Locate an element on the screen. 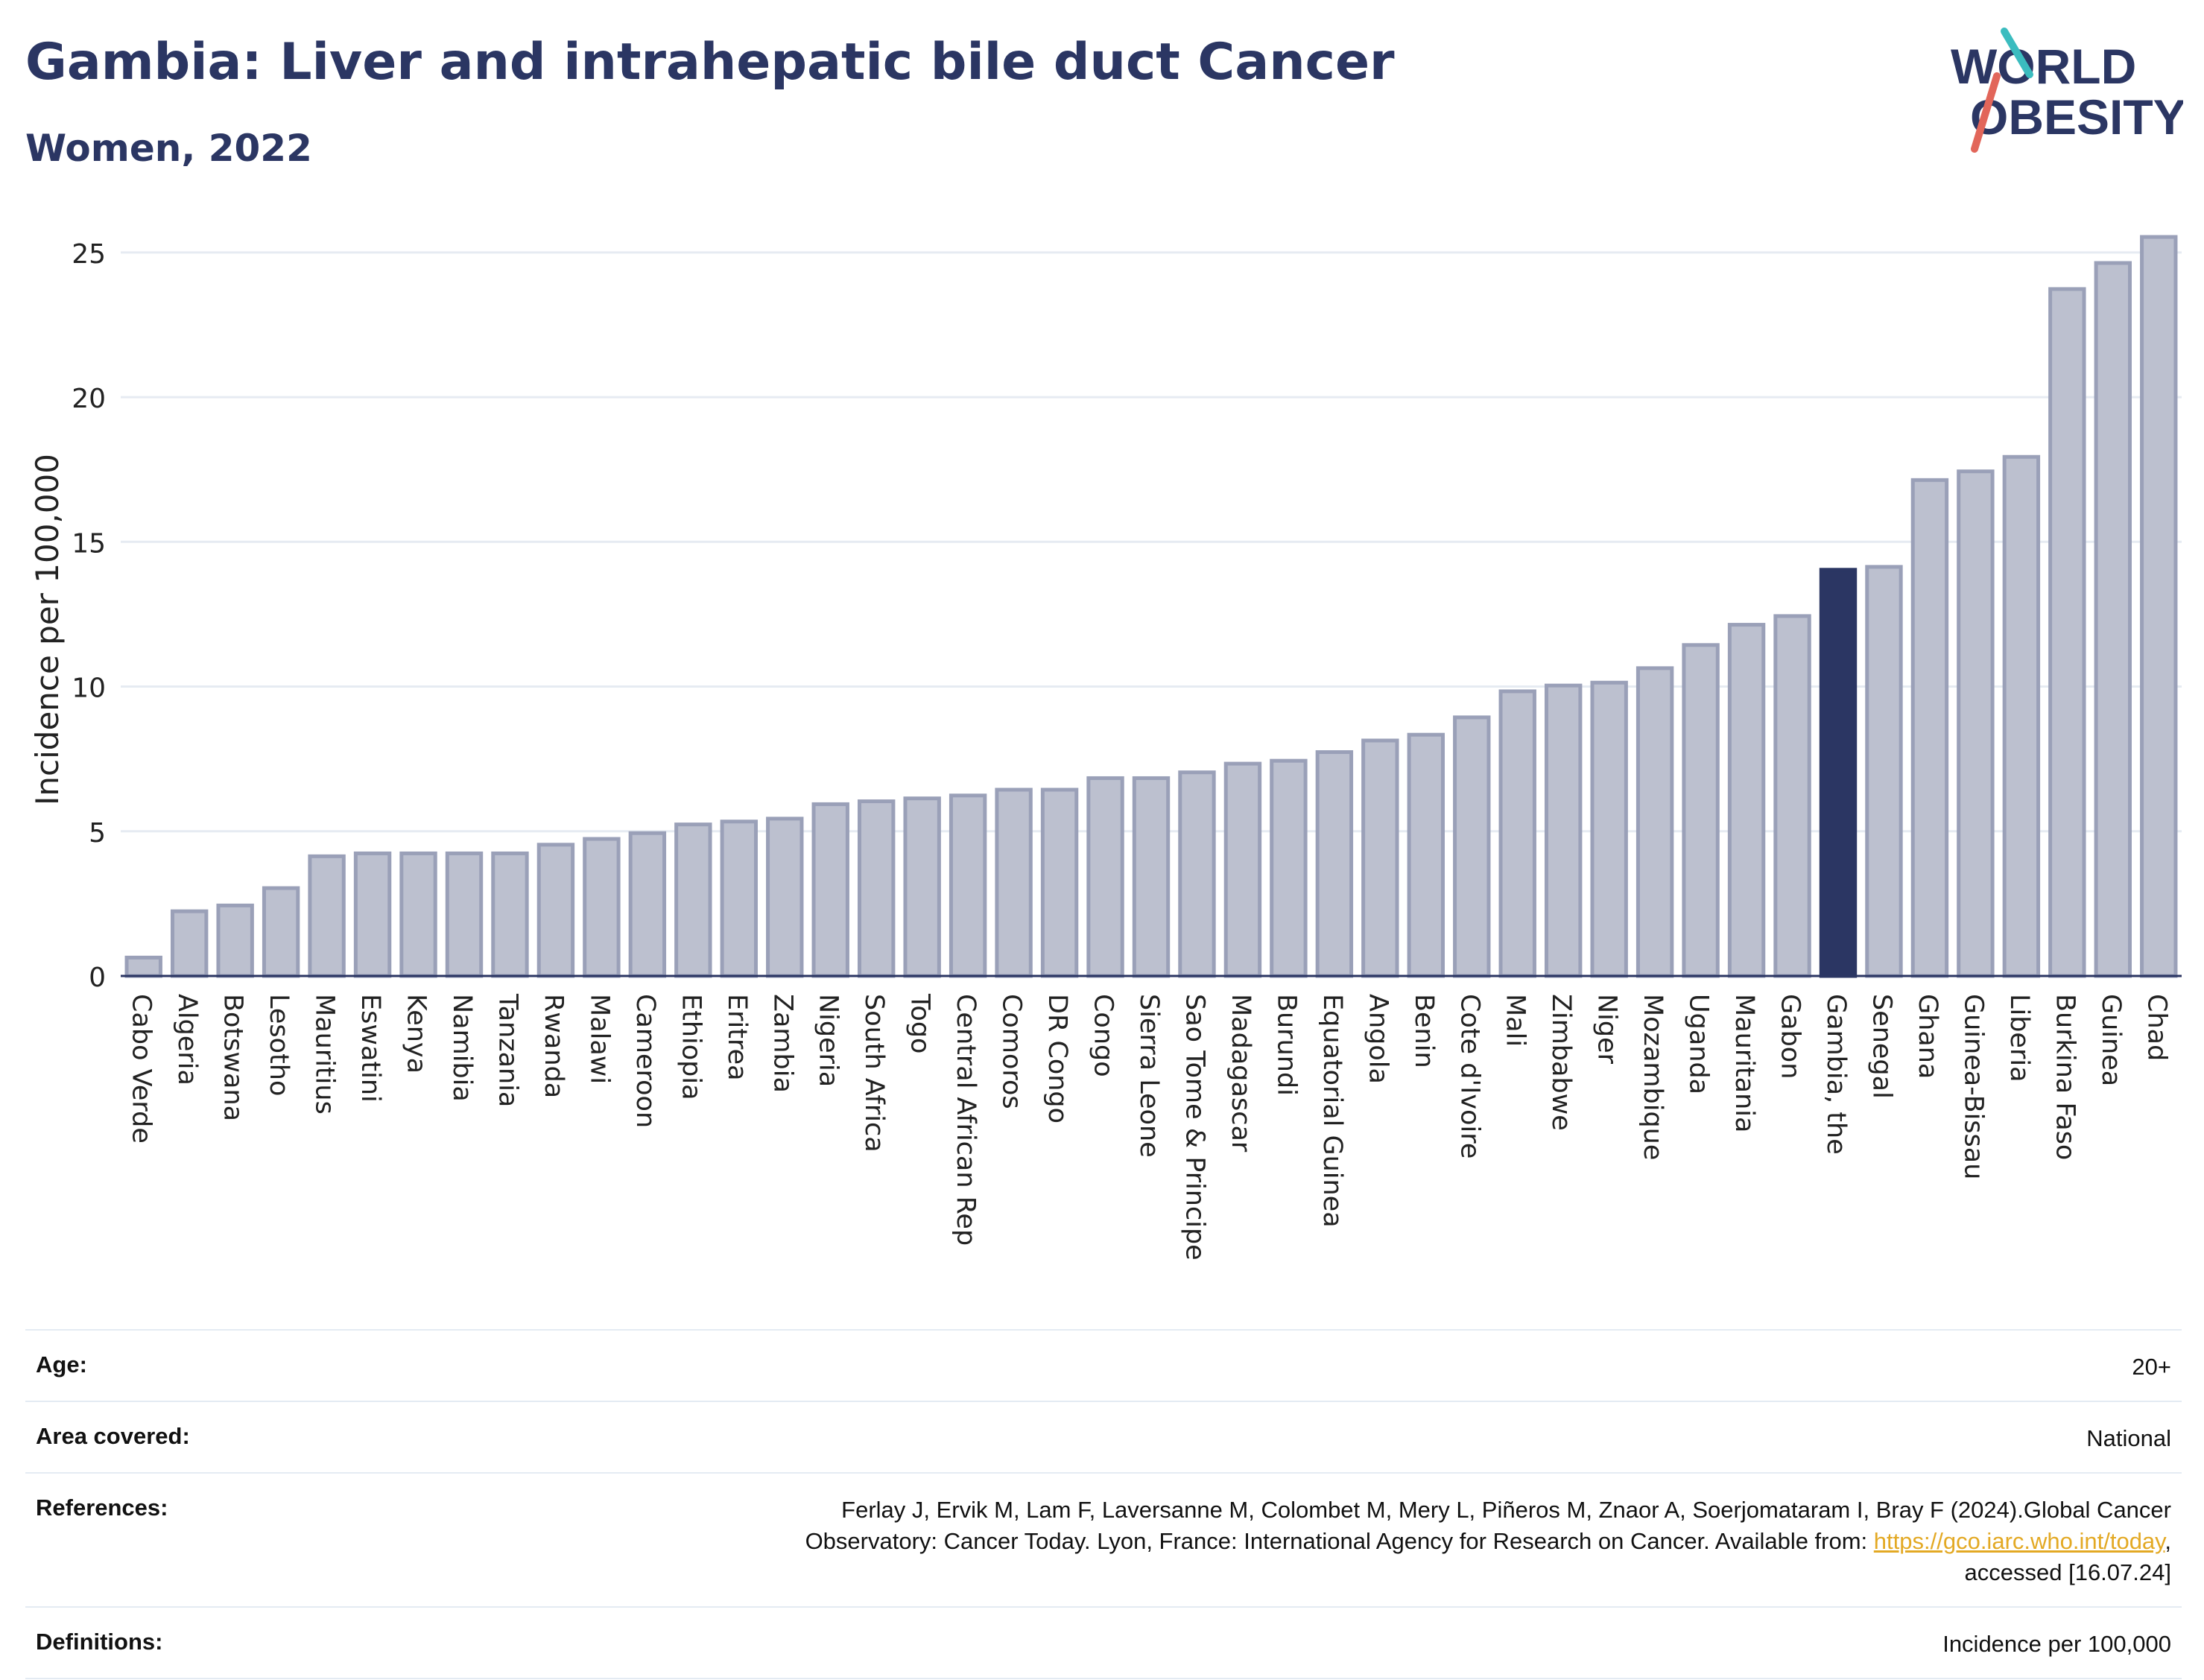  y-tick-label: 5 is located at coordinates (97, 833).